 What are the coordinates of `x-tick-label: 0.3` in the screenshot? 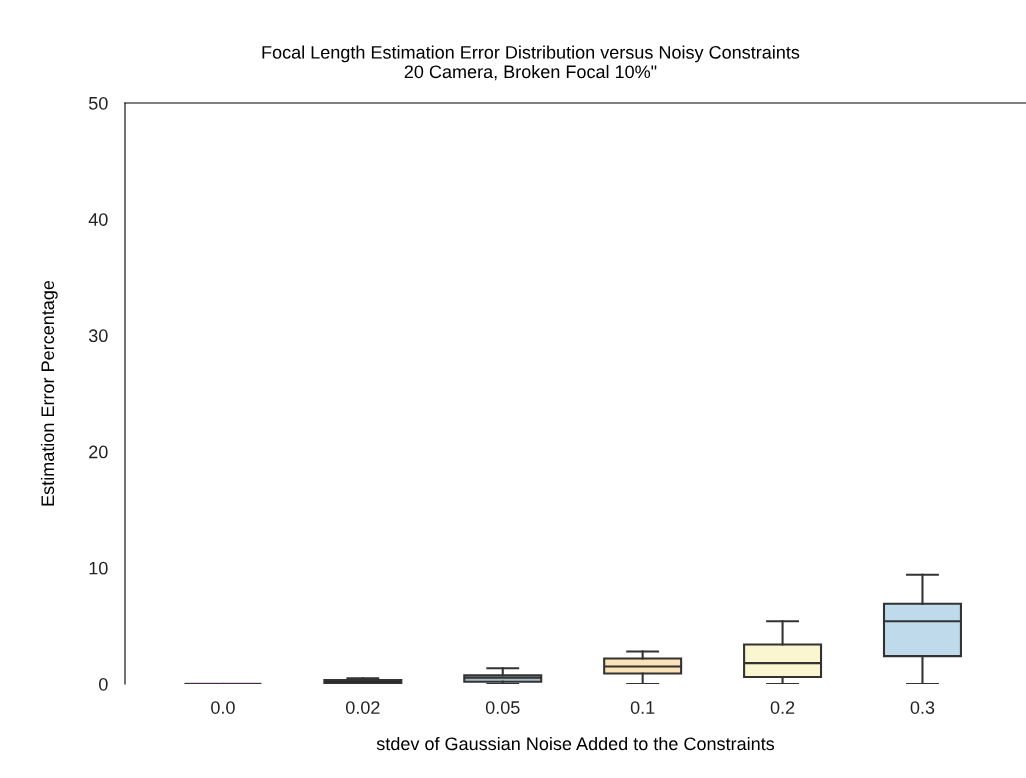 It's located at (922, 707).